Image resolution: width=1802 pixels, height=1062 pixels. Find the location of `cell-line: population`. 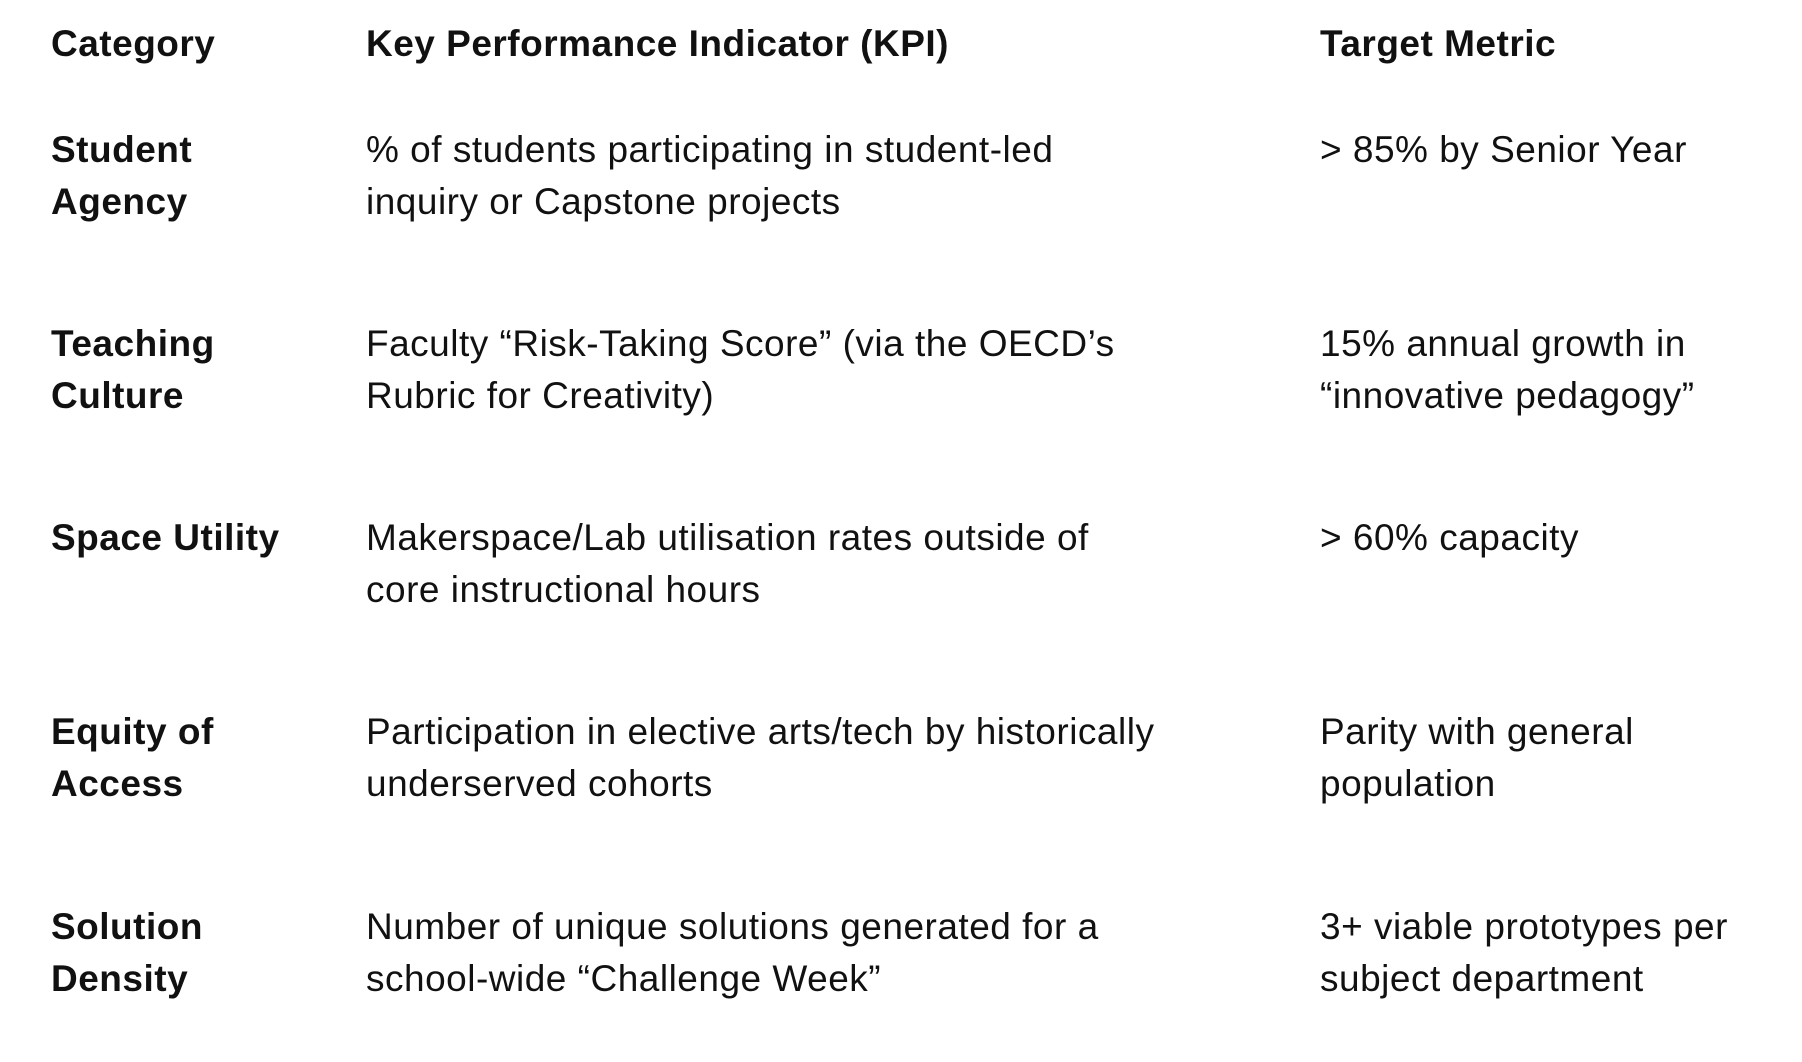

cell-line: population is located at coordinates (1408, 783).